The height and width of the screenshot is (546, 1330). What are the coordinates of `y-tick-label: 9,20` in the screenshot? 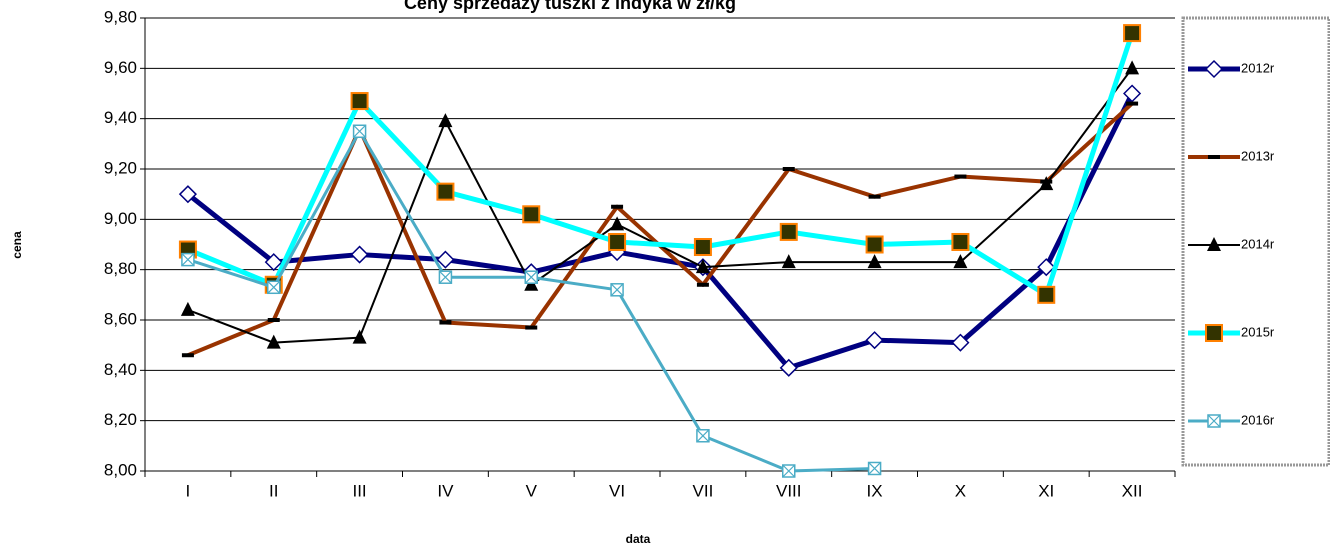 It's located at (120, 167).